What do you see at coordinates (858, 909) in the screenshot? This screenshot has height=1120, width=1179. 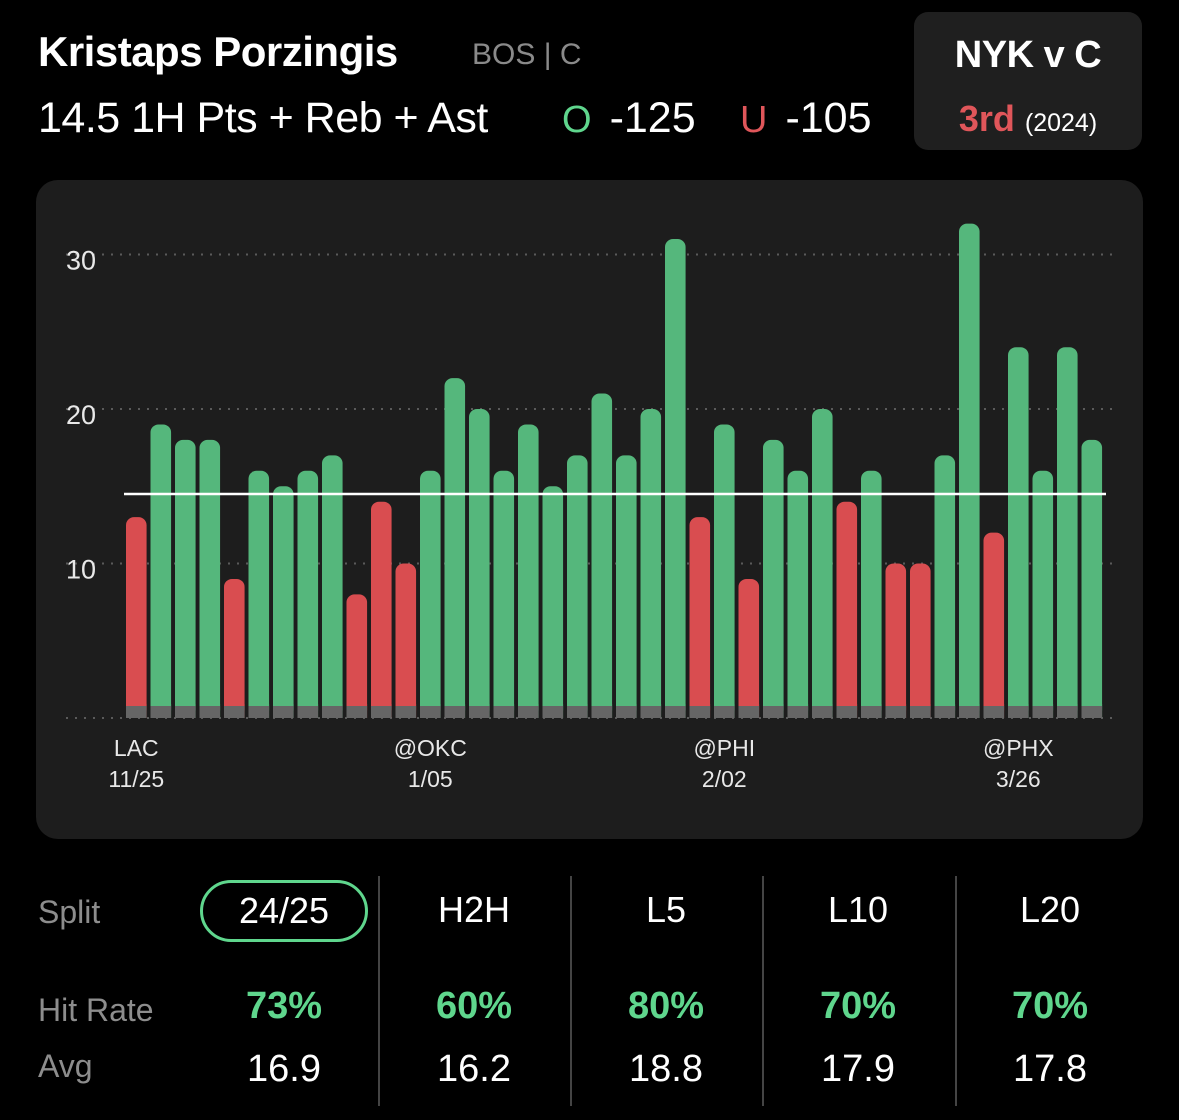 I see `split-tab-l10: L10` at bounding box center [858, 909].